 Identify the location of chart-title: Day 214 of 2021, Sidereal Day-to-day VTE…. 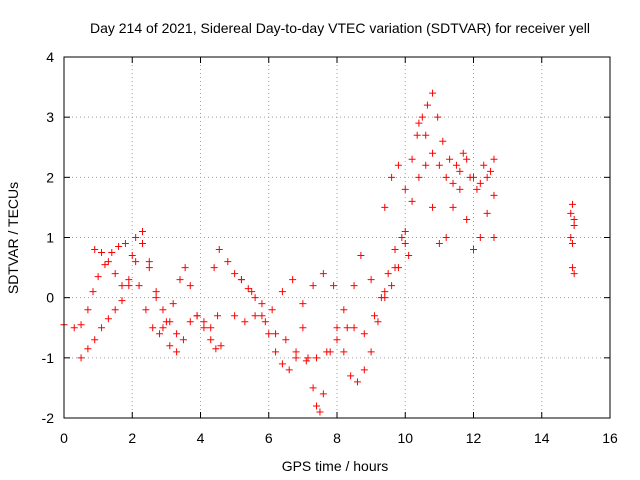
(340, 28).